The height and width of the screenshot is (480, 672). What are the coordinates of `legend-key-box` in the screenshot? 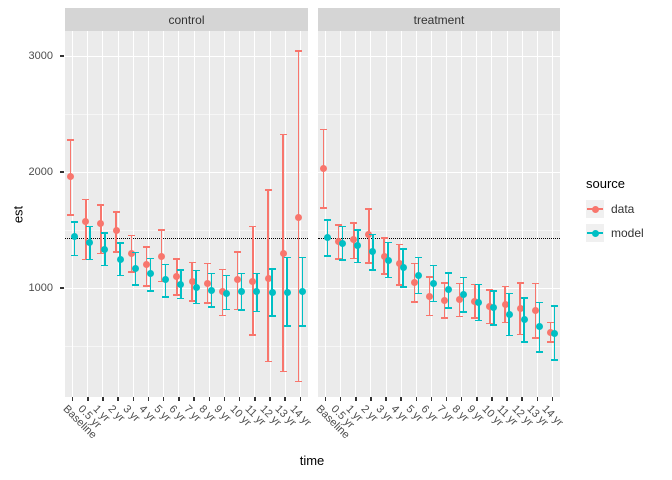 It's located at (595, 209).